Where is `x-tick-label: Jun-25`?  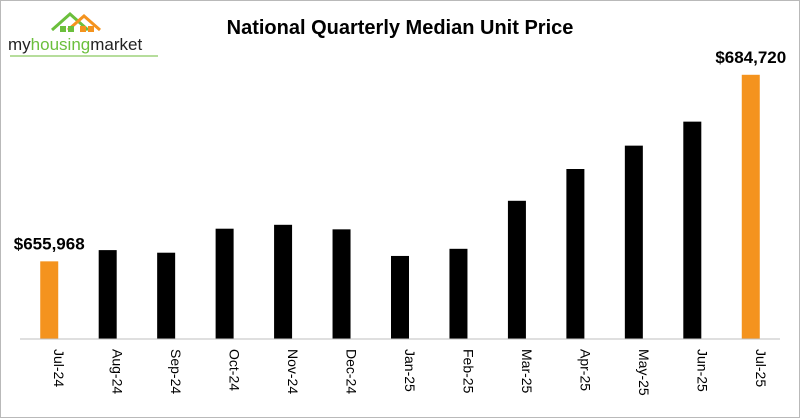
x-tick-label: Jun-25 is located at coordinates (702, 370).